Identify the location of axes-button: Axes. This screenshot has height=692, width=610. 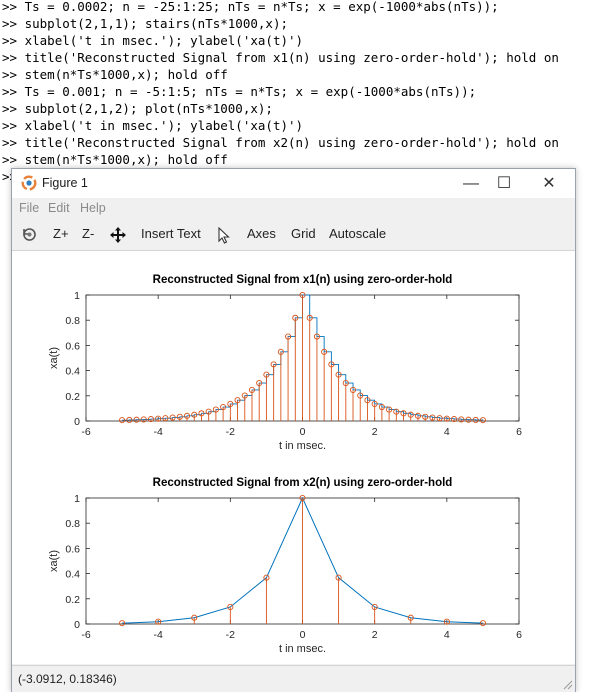
(261, 233).